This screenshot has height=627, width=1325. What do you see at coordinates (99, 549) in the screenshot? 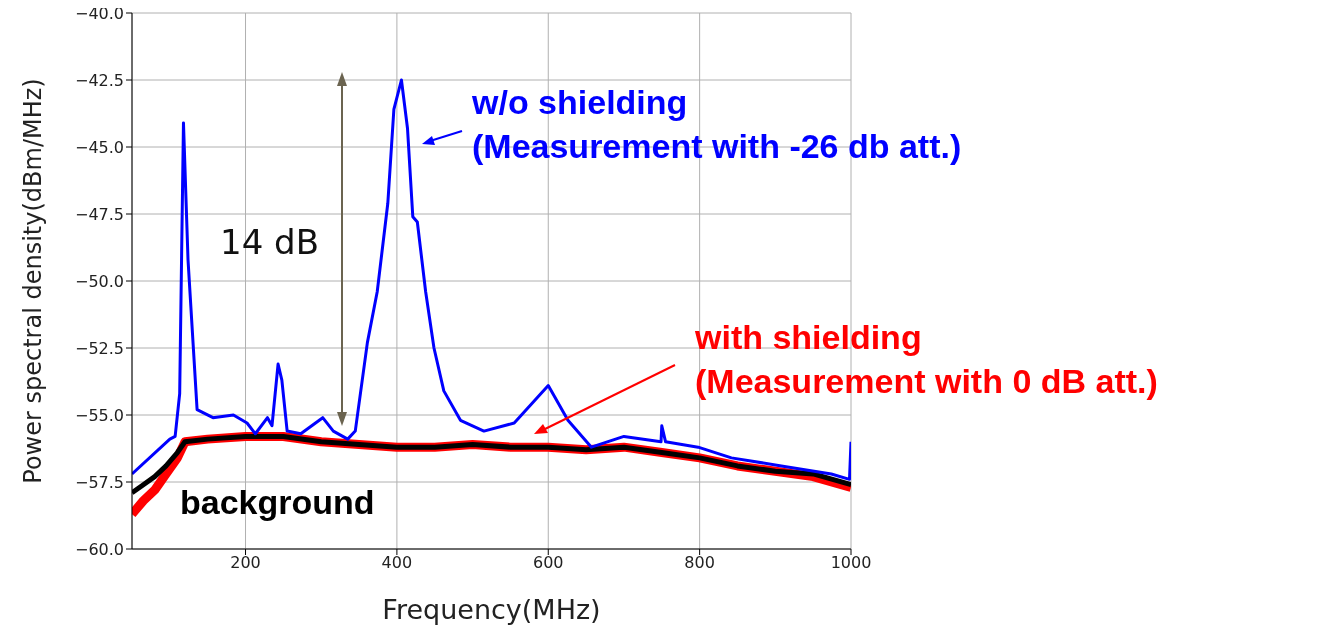
I see `y-tick-label: −60.0` at bounding box center [99, 549].